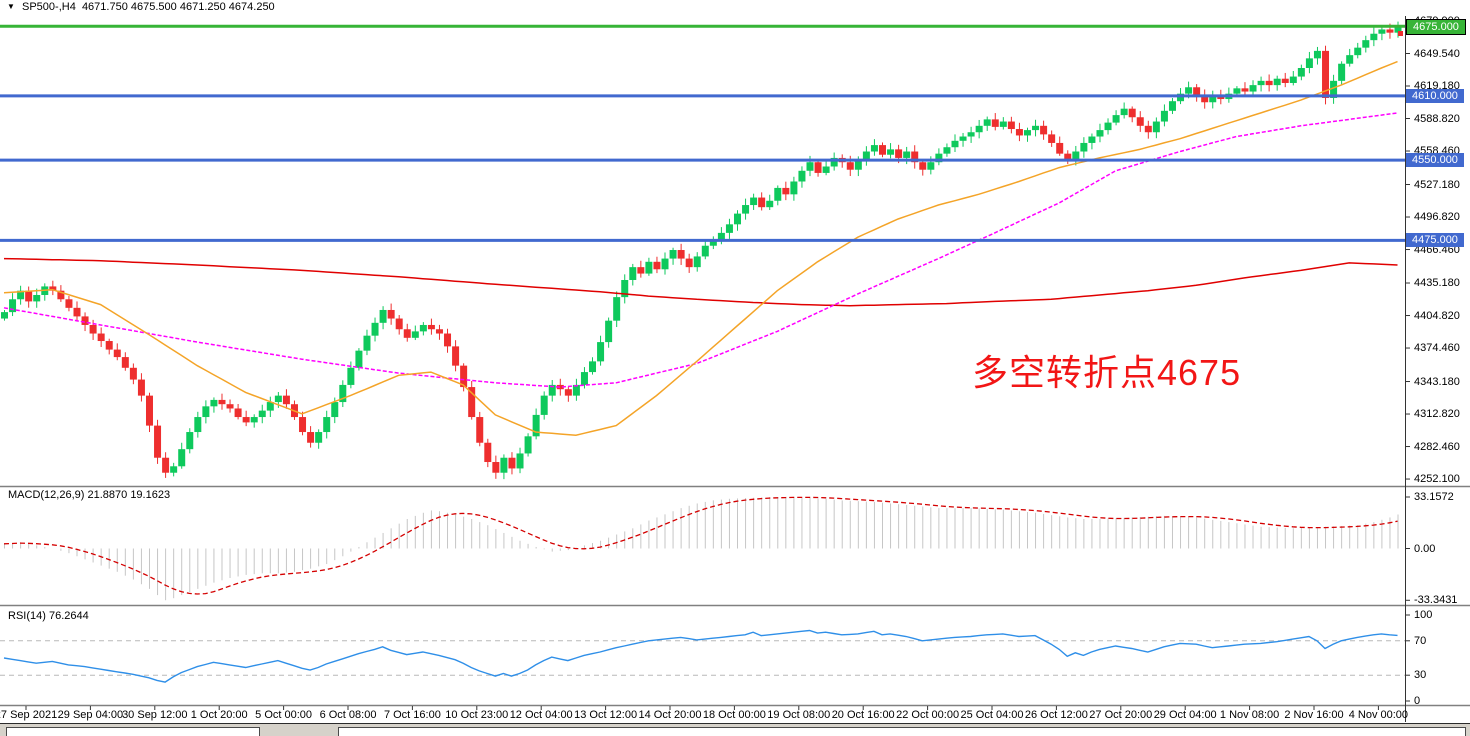  Describe the element at coordinates (1435, 95) in the screenshot. I see `price-line-badge: 4610.000` at that location.